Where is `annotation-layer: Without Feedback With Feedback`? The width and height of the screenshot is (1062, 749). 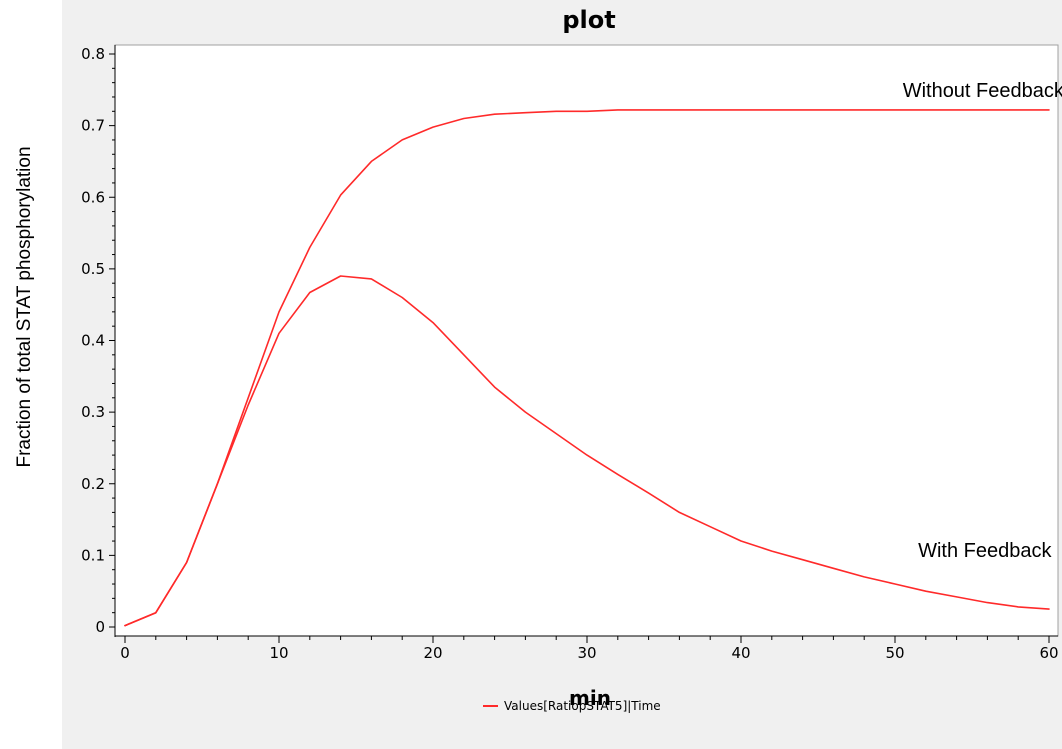
annotation-layer: Without Feedback With Feedback is located at coordinates (982, 321).